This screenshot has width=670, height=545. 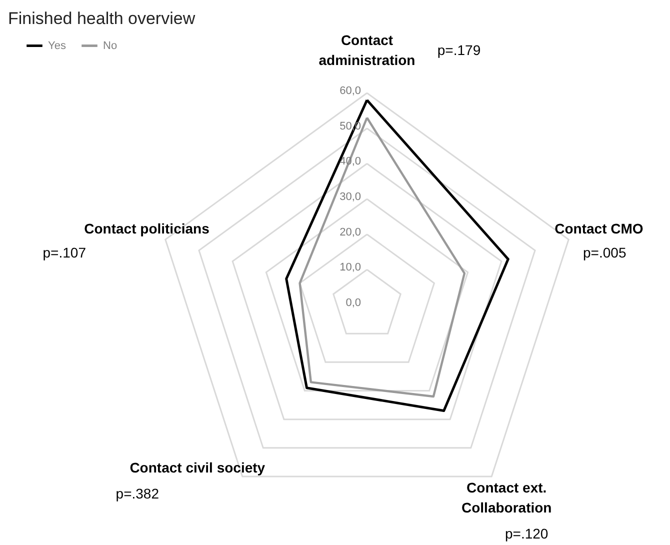 I want to click on y-tick-label: 0,0, so click(x=353, y=303).